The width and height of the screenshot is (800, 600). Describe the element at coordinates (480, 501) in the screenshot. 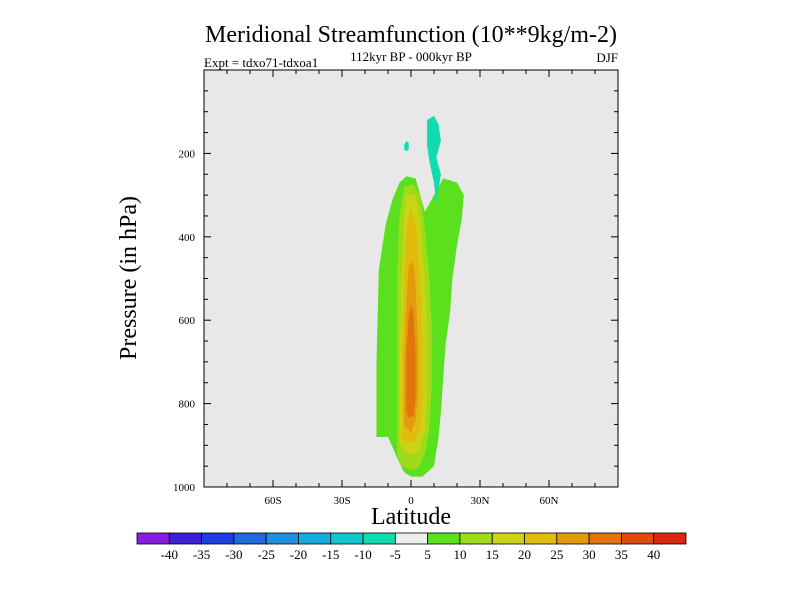

I see `x-tick-label: 30N` at that location.